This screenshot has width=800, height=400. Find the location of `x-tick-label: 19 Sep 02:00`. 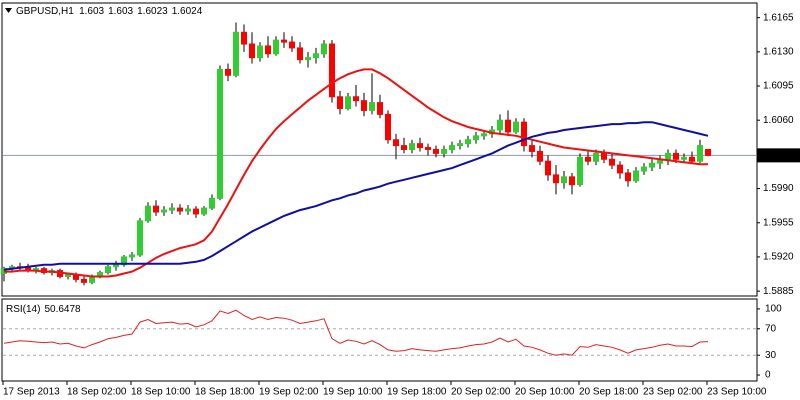

x-tick-label: 19 Sep 02:00 is located at coordinates (289, 392).